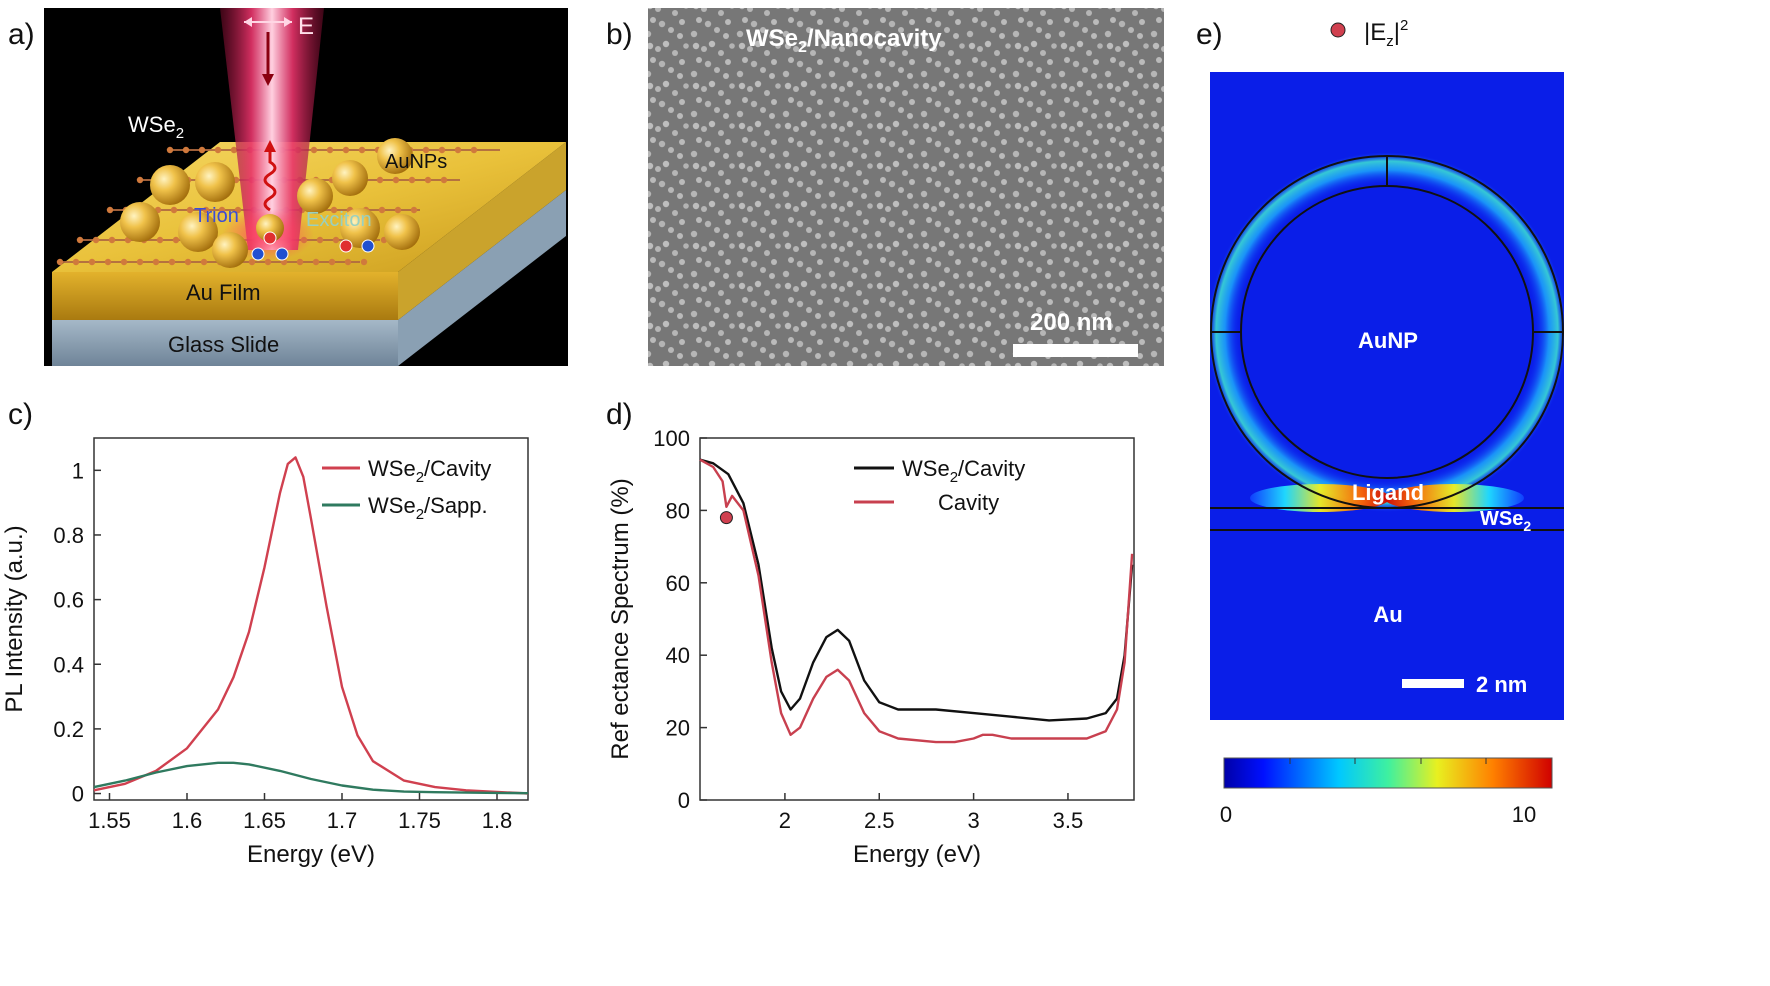 This screenshot has height=986, width=1770. Describe the element at coordinates (1075, 350) in the screenshot. I see `sem-scale-bar` at that location.